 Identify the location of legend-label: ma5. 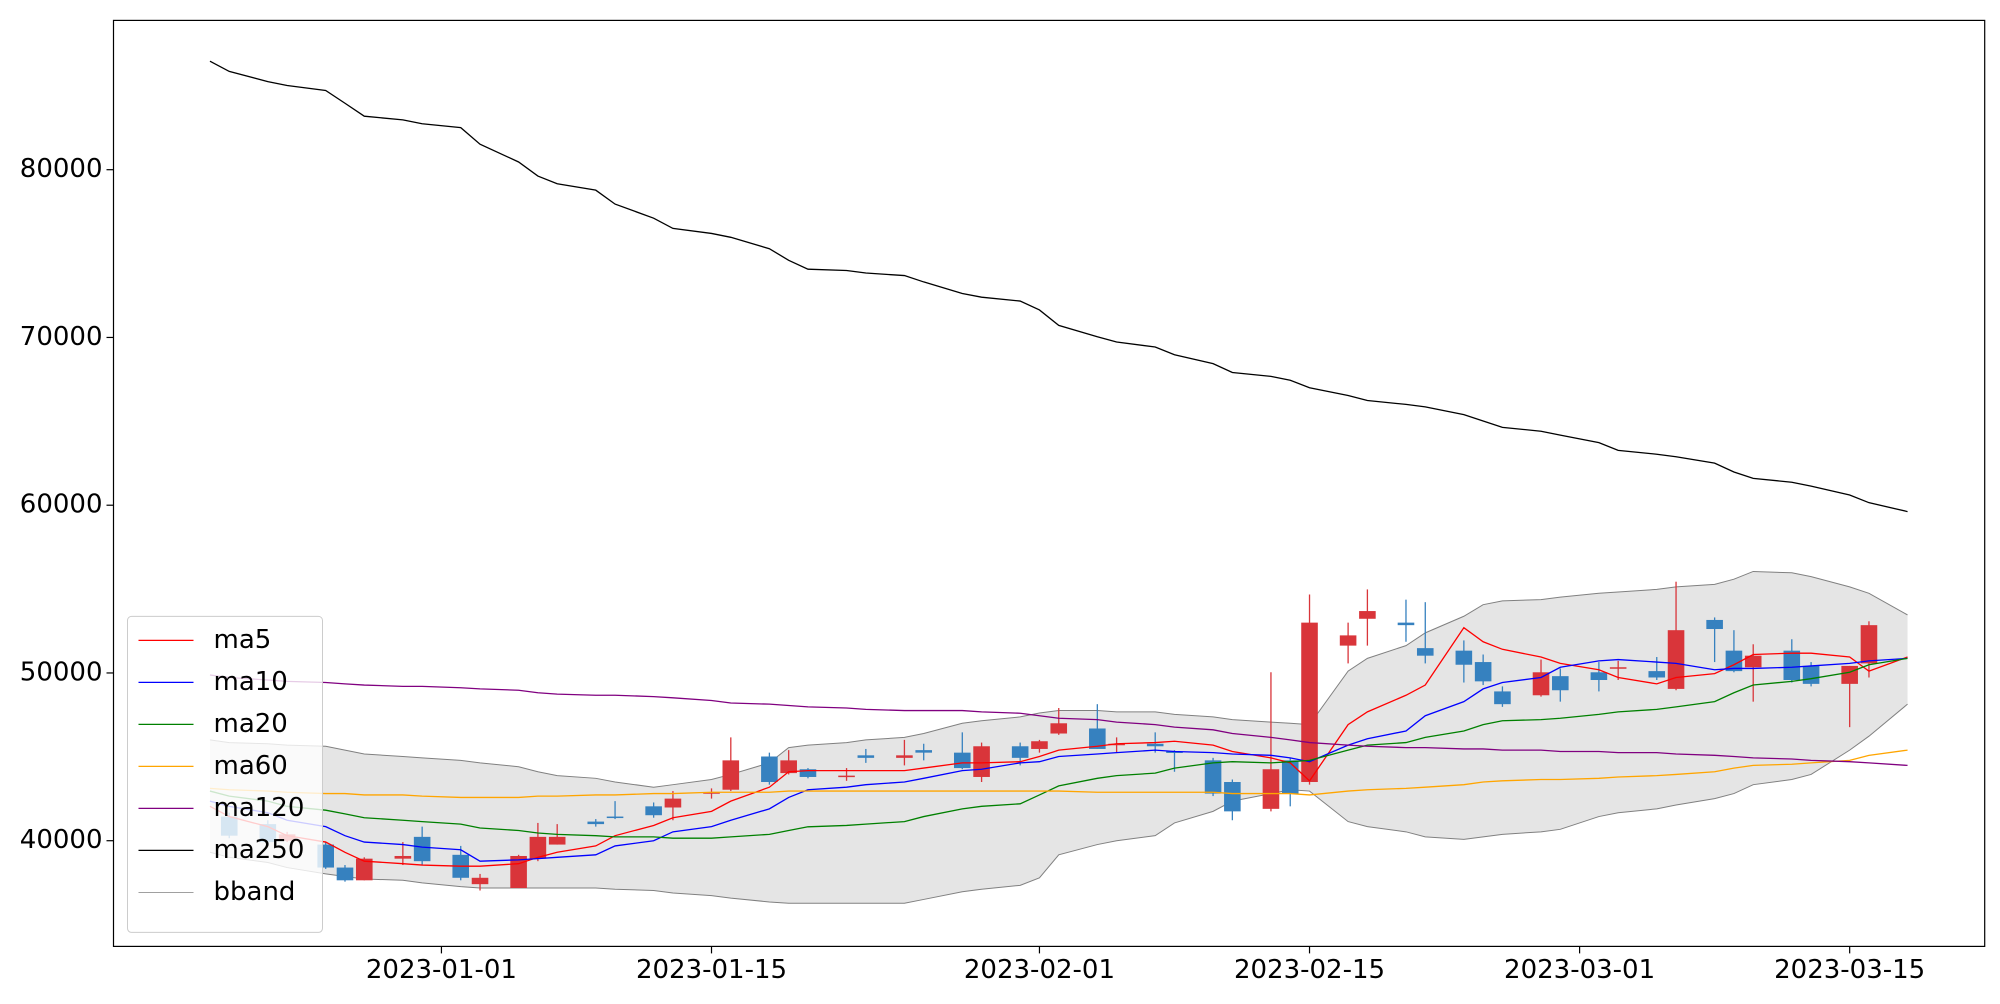
(243, 640).